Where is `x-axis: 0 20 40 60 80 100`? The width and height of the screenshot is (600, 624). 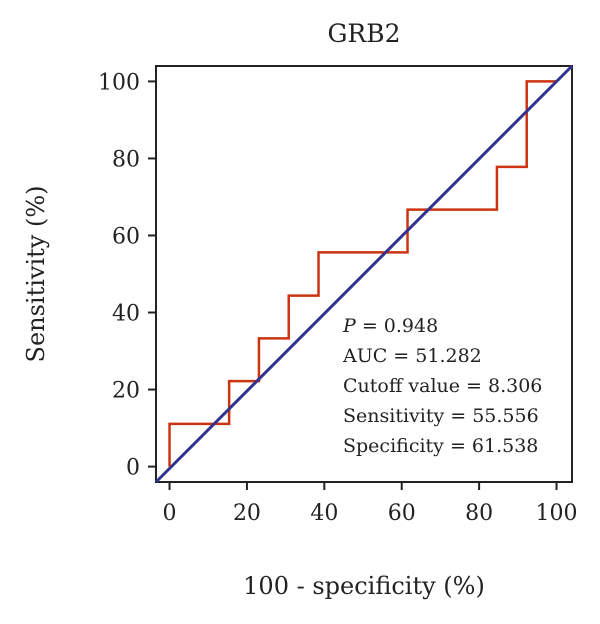 x-axis: 0 20 40 60 80 100 is located at coordinates (370, 504).